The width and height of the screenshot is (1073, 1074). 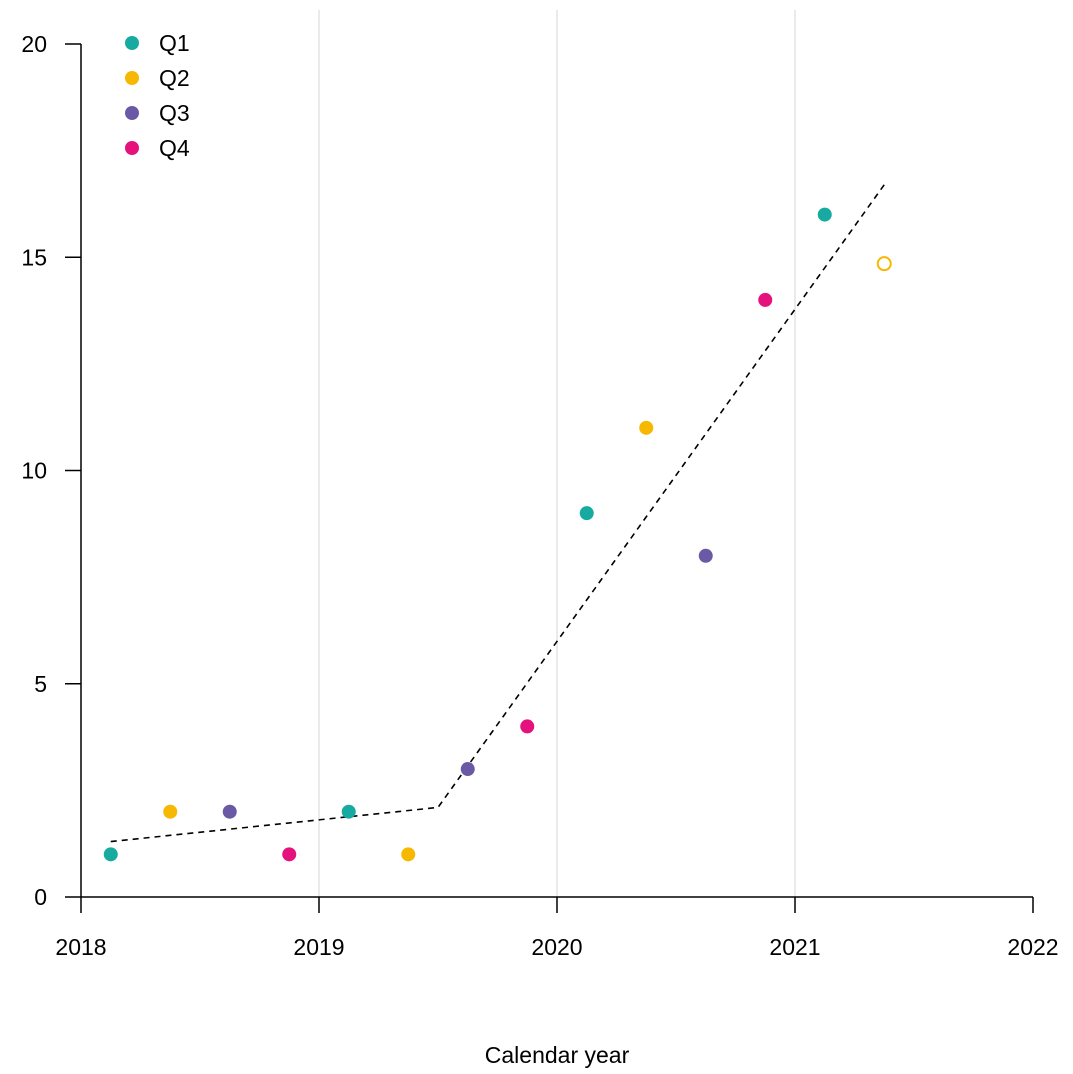 I want to click on legend-marker-q4, so click(x=132, y=148).